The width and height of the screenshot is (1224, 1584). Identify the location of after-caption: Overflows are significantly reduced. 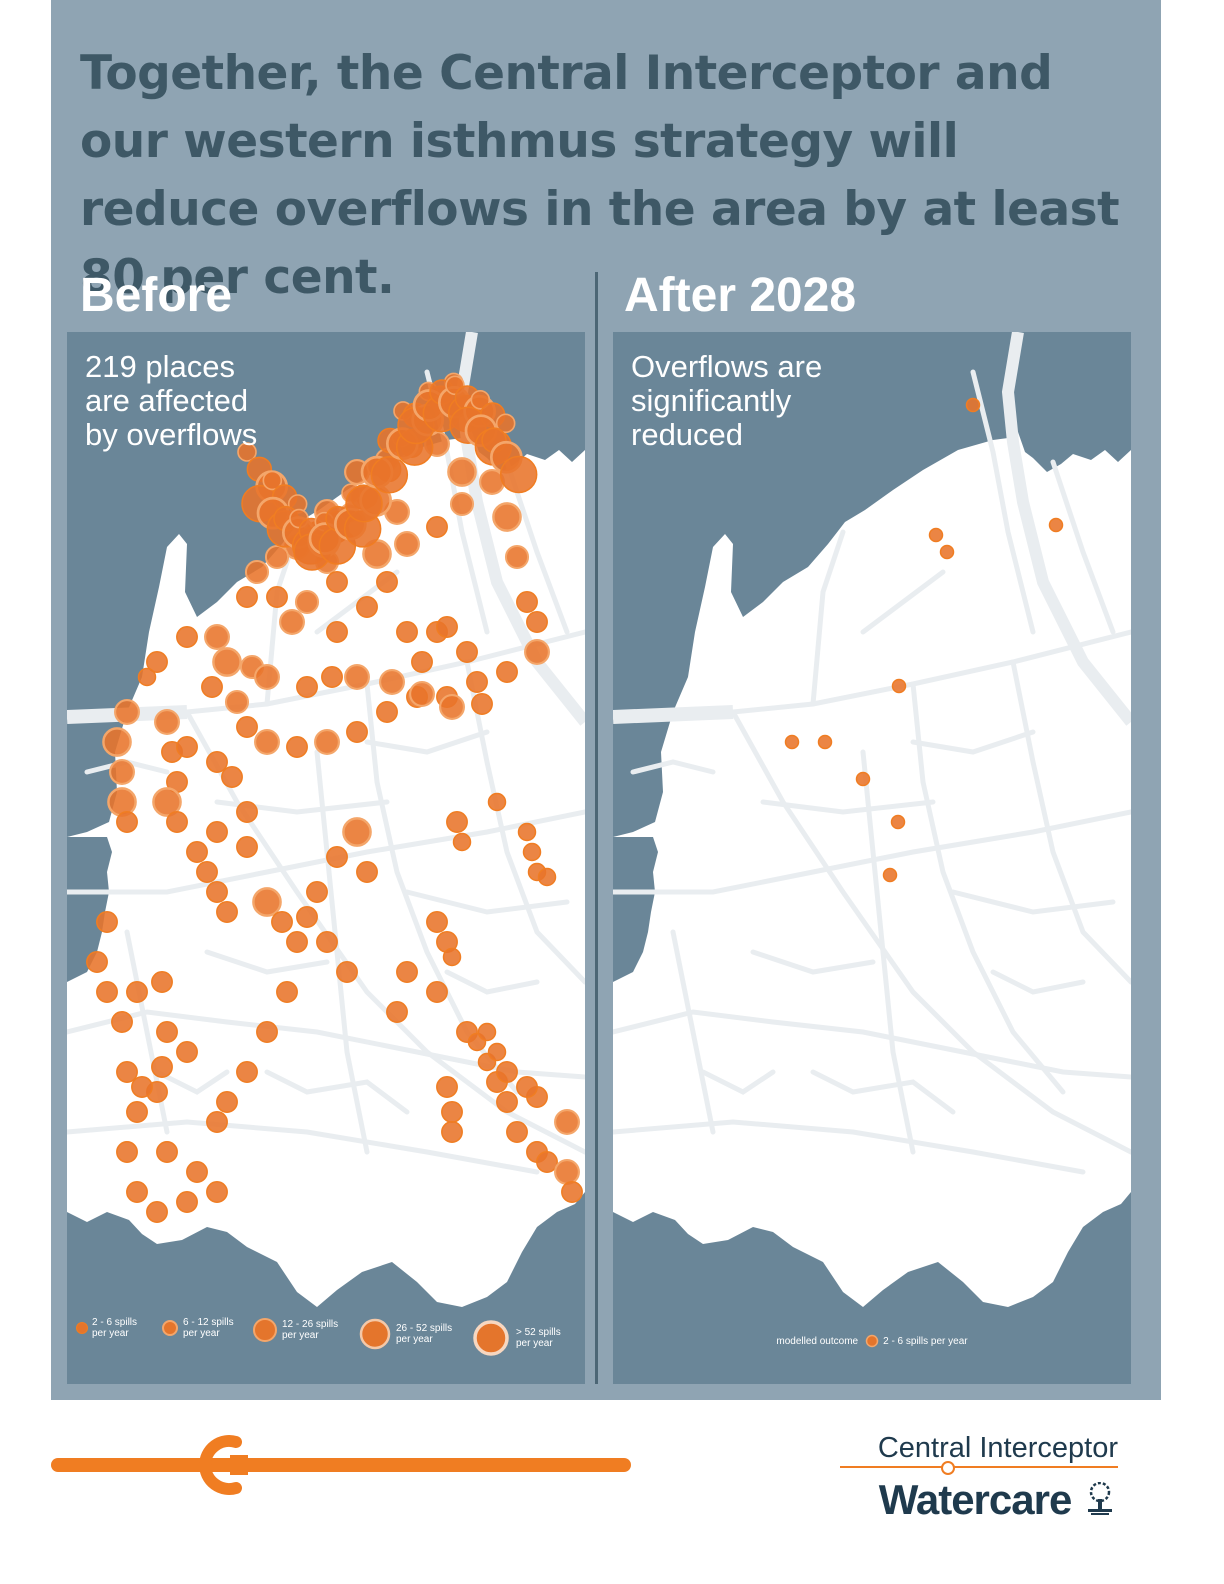
(726, 401).